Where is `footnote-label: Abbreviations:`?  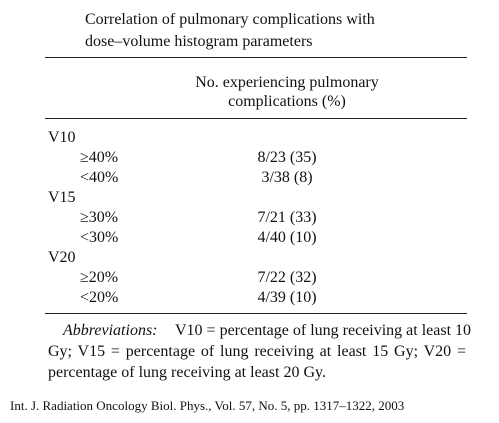 footnote-label: Abbreviations: is located at coordinates (110, 331).